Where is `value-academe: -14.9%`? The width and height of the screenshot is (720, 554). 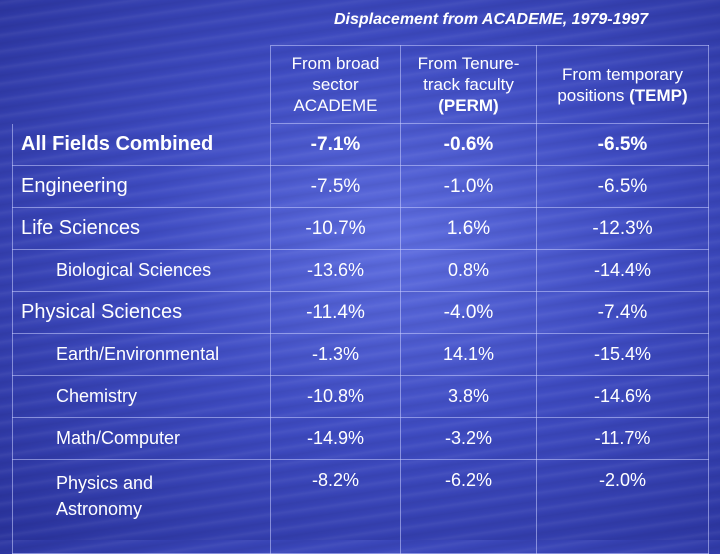 value-academe: -14.9% is located at coordinates (335, 438).